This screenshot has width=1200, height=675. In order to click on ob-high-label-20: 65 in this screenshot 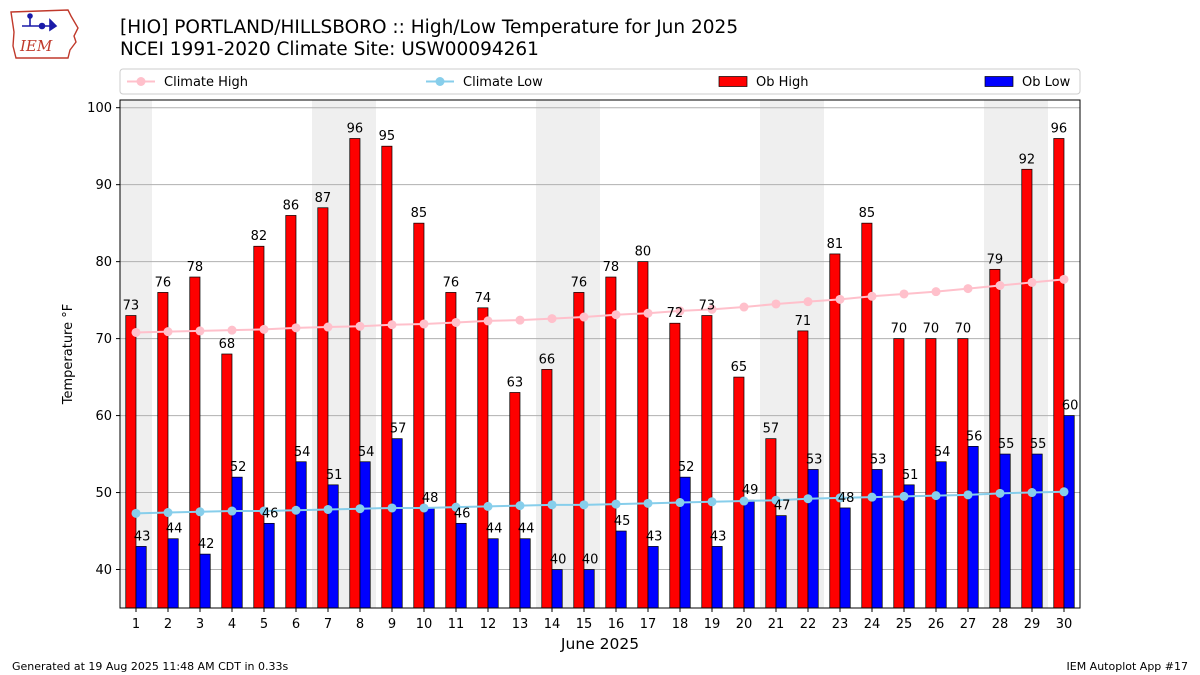, I will do `click(739, 367)`.